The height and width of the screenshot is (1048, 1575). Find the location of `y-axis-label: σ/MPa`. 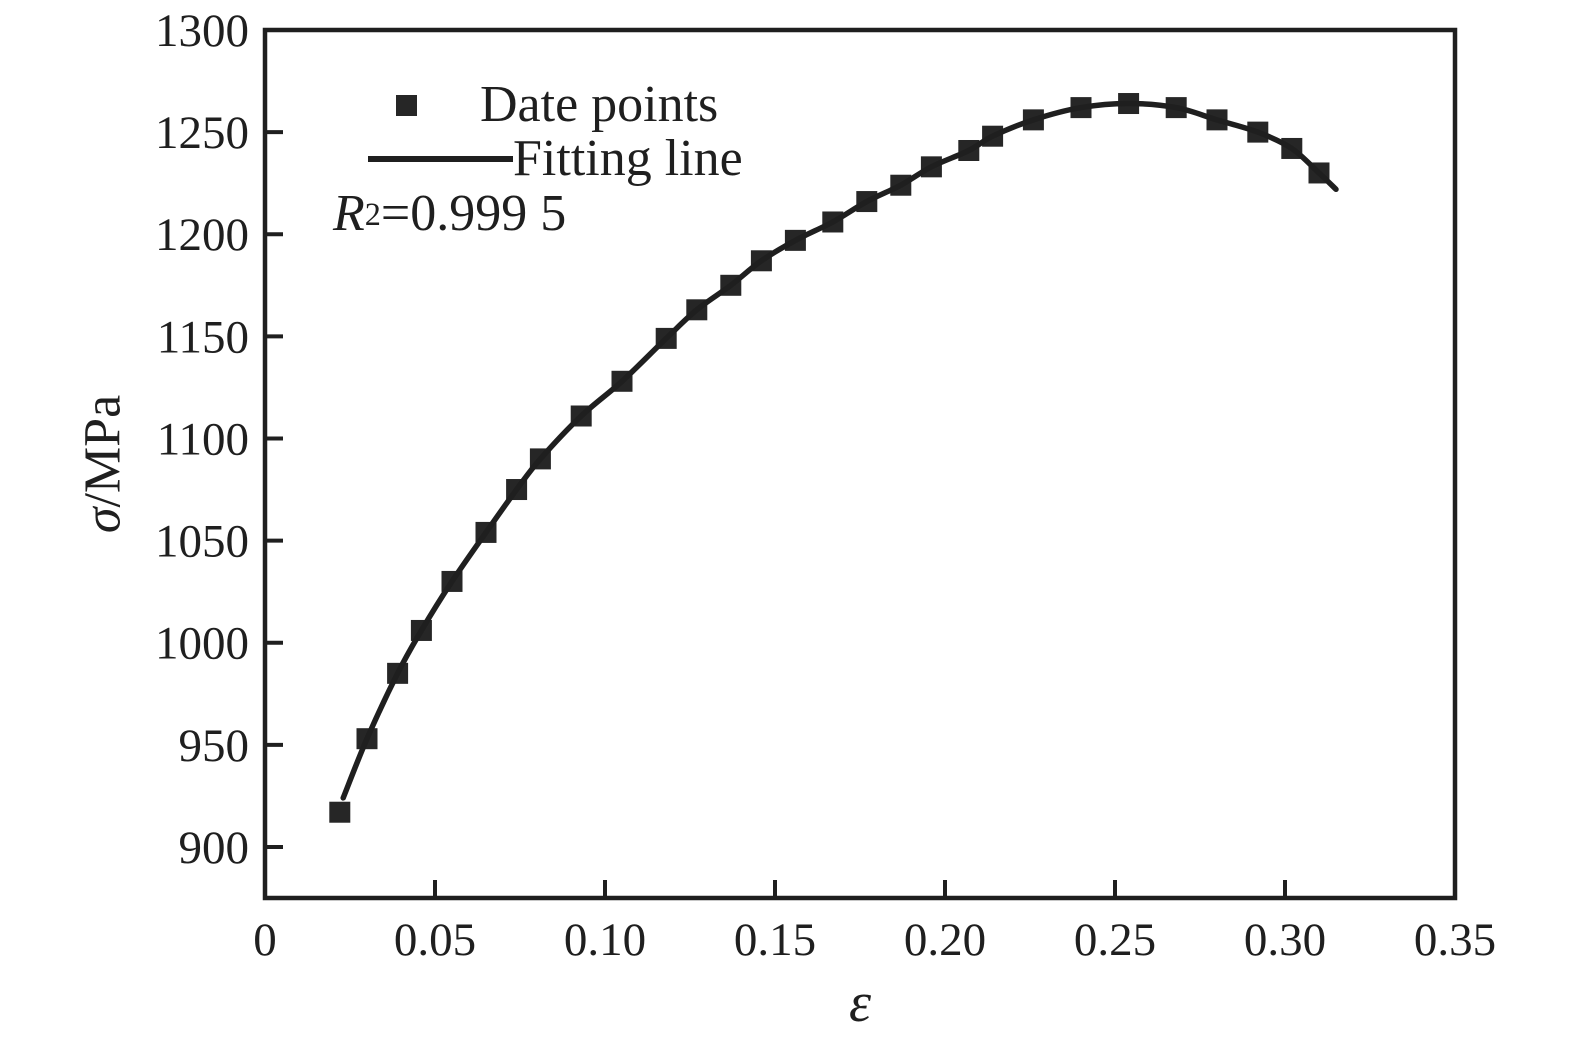

y-axis-label: σ/MPa is located at coordinates (103, 464).